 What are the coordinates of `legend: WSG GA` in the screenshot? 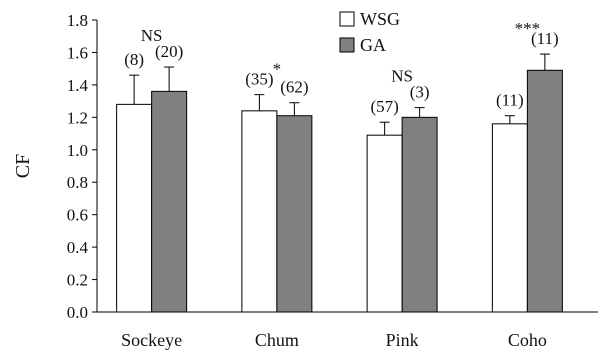 It's located at (369, 32).